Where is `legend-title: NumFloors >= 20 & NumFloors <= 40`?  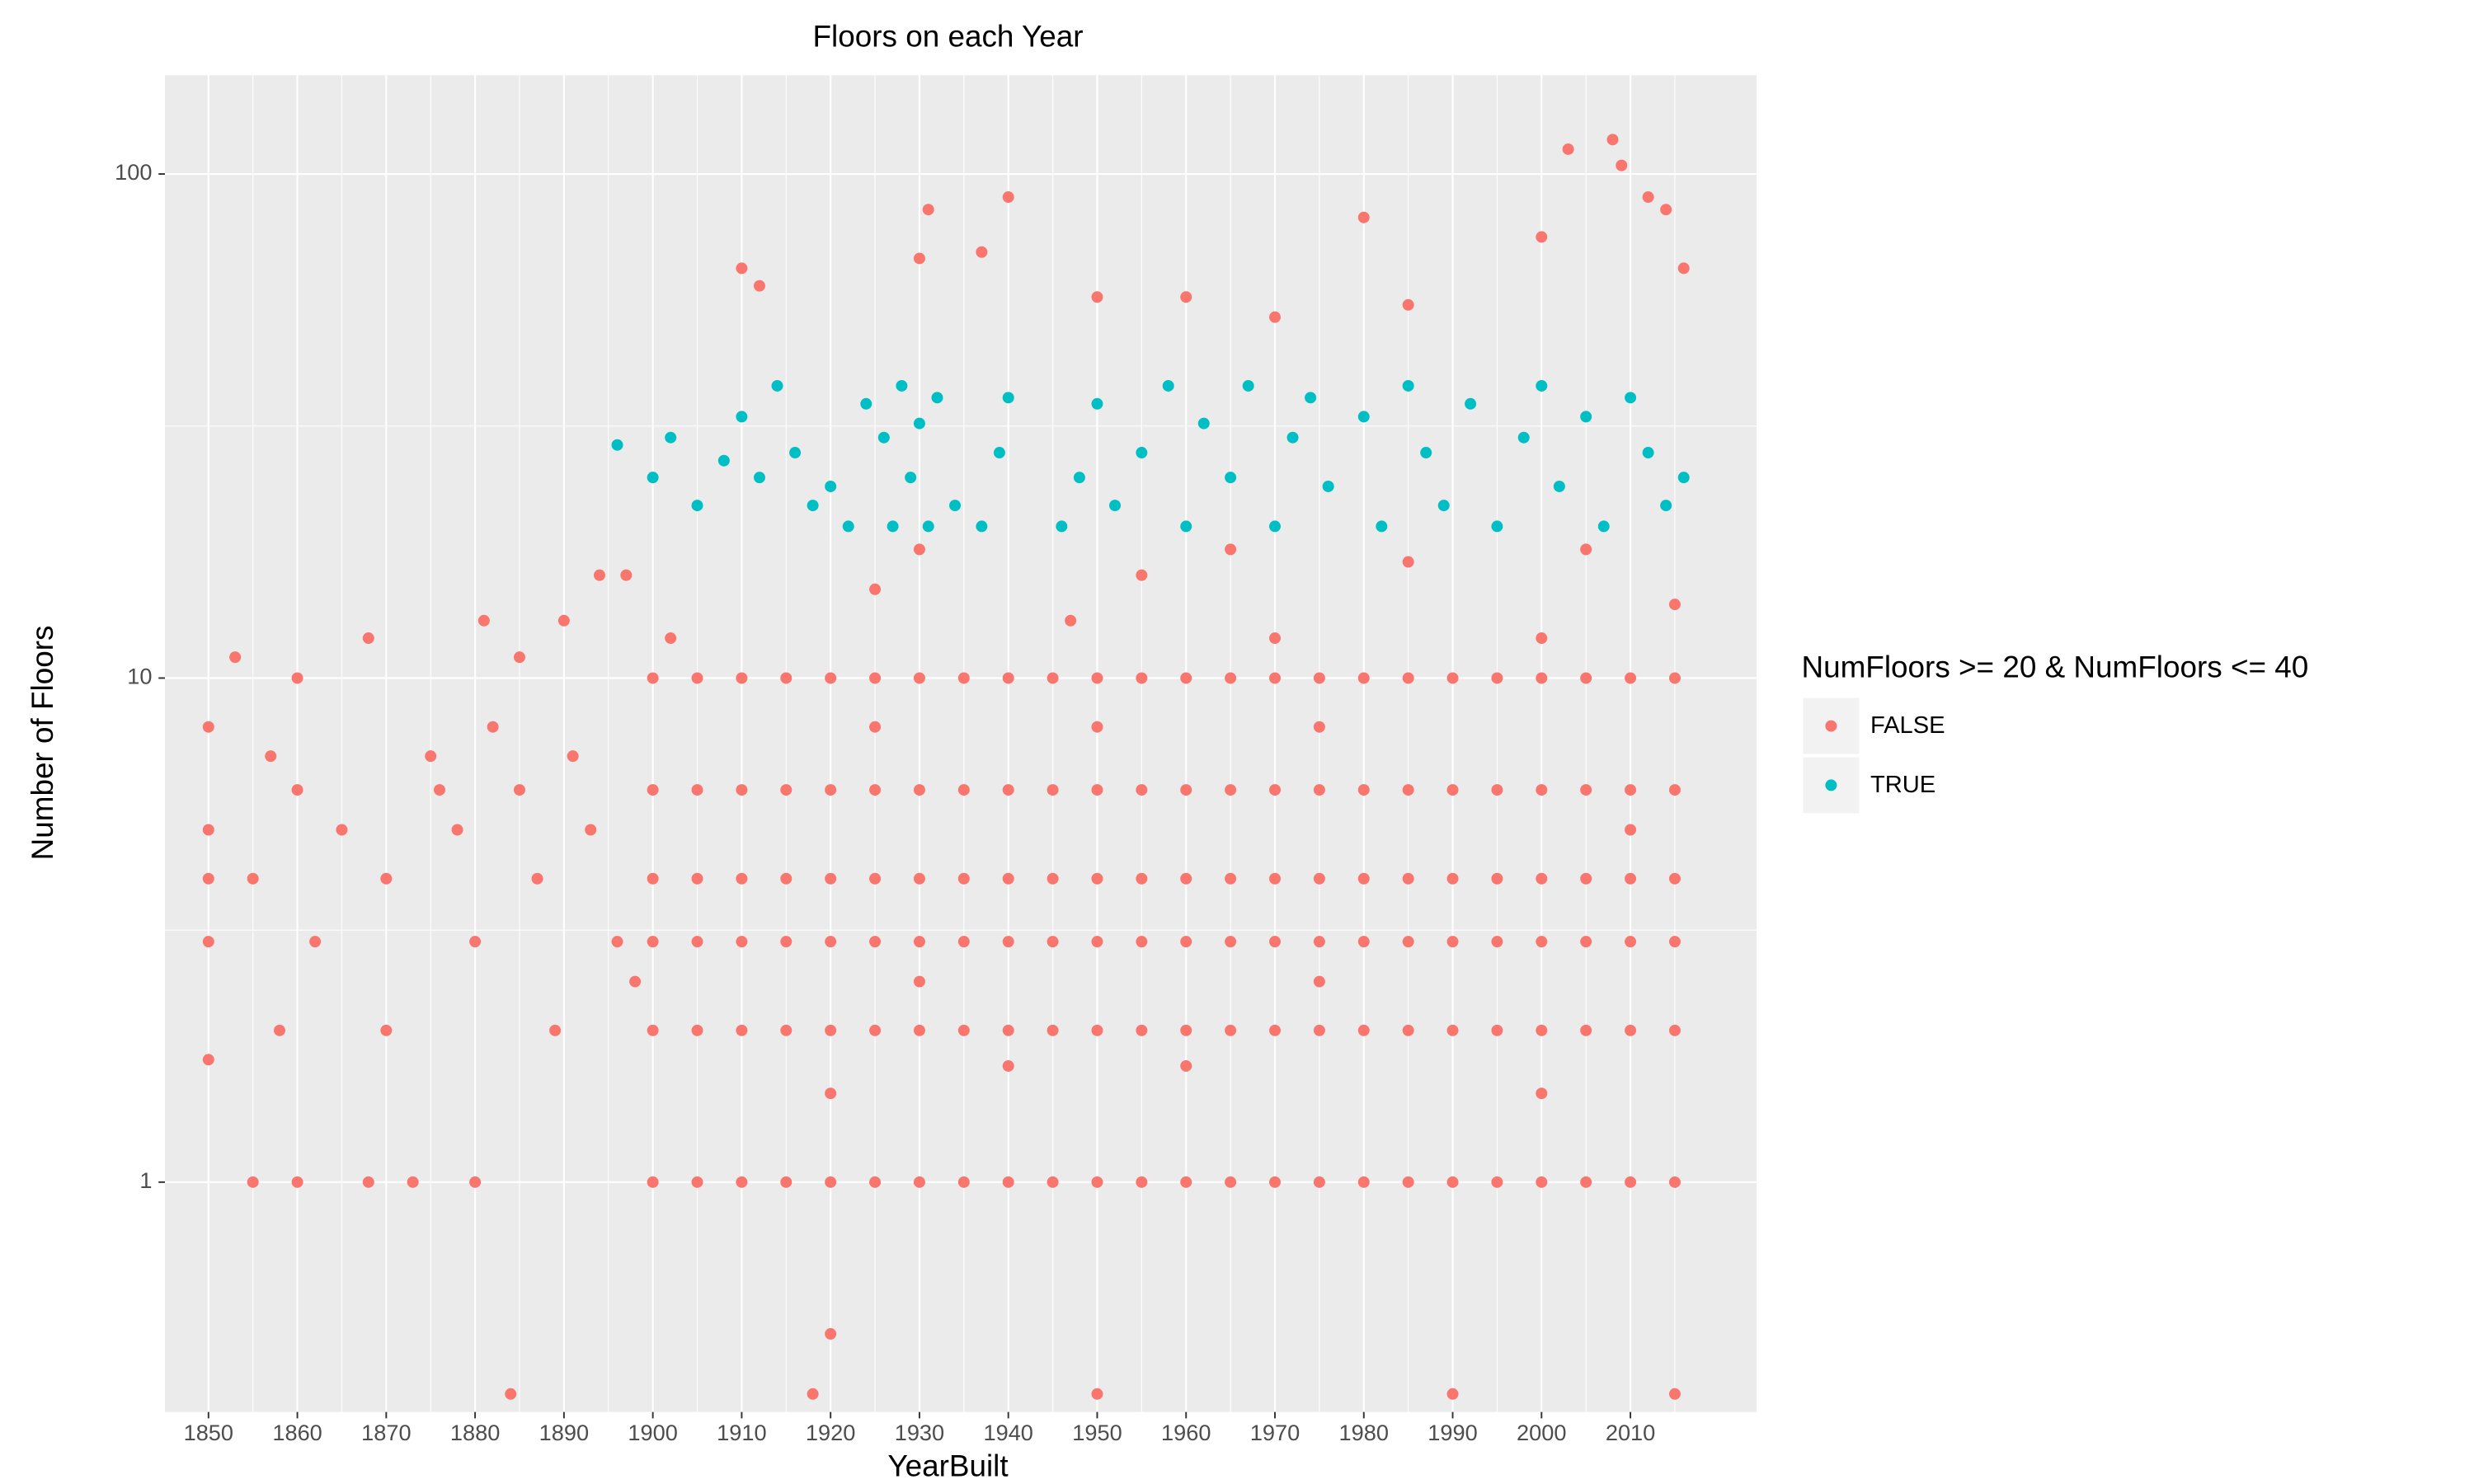 legend-title: NumFloors >= 20 & NumFloors <= 40 is located at coordinates (2054, 666).